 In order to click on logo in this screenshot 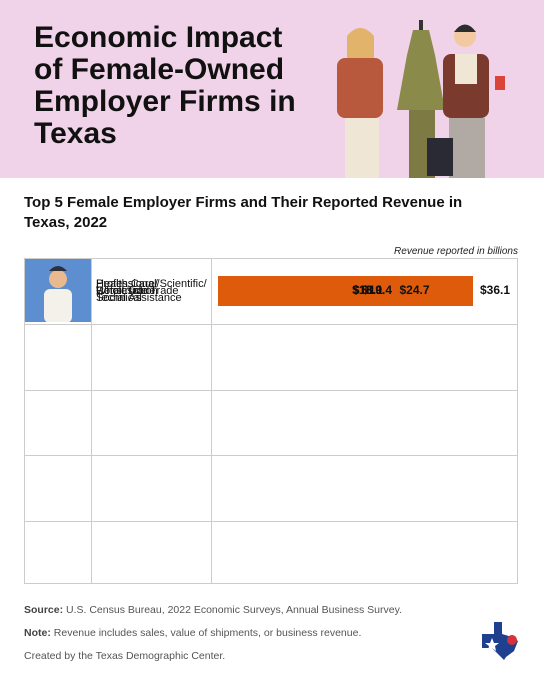, I will do `click(500, 641)`.